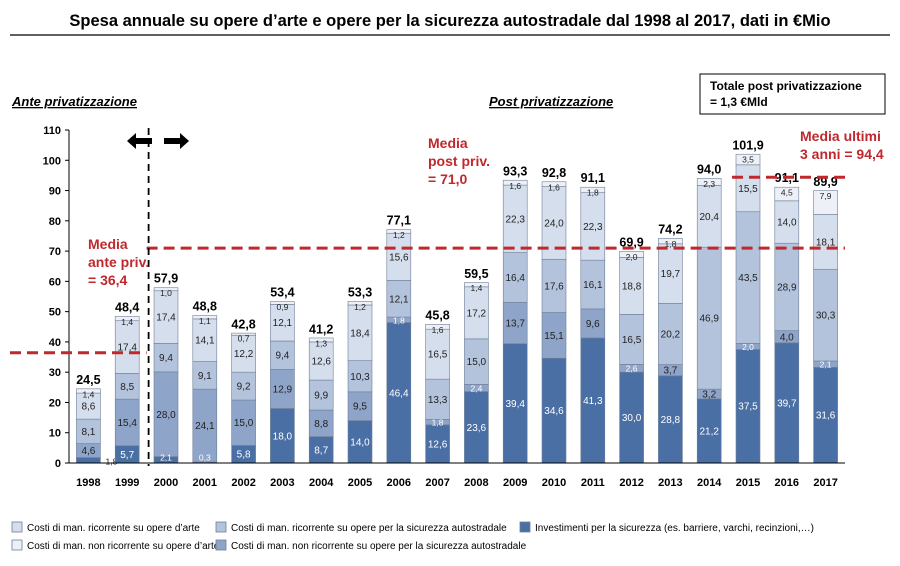 The height and width of the screenshot is (566, 900). Describe the element at coordinates (52, 161) in the screenshot. I see `y-tick-label: 100` at that location.